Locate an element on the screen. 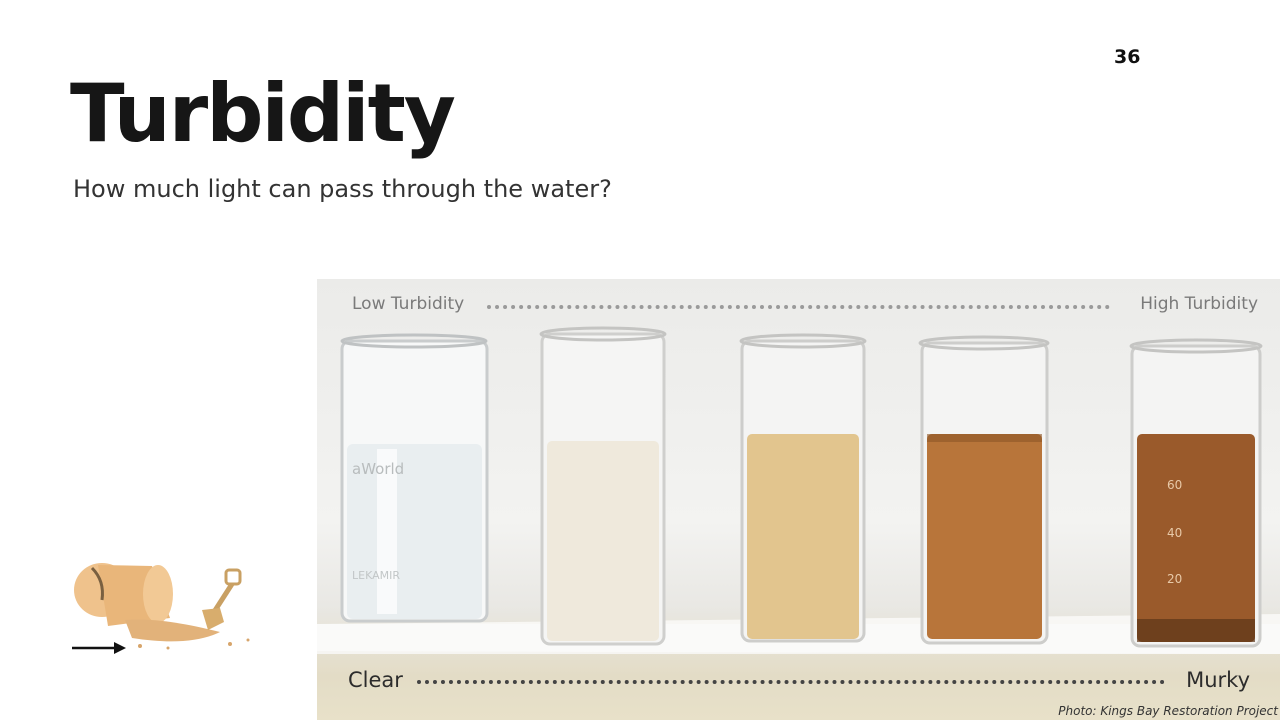 The height and width of the screenshot is (720, 1280). page-number: 36 is located at coordinates (1127, 57).